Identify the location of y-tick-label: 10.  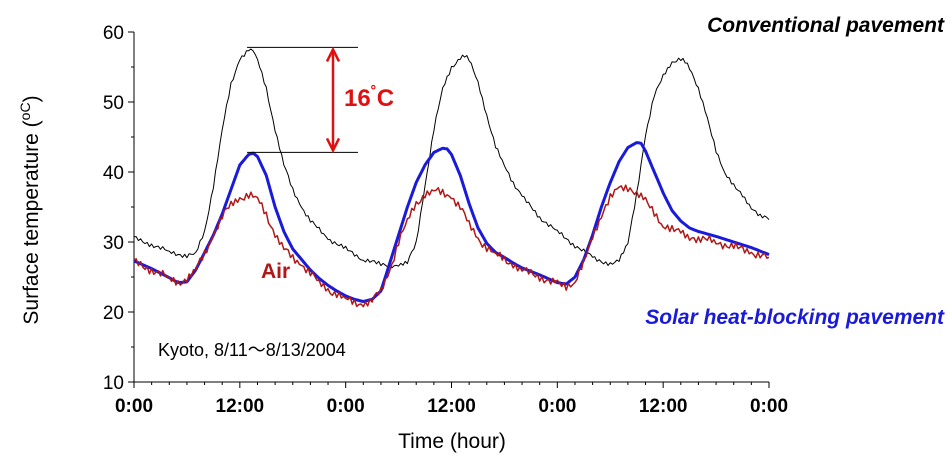
(113, 383).